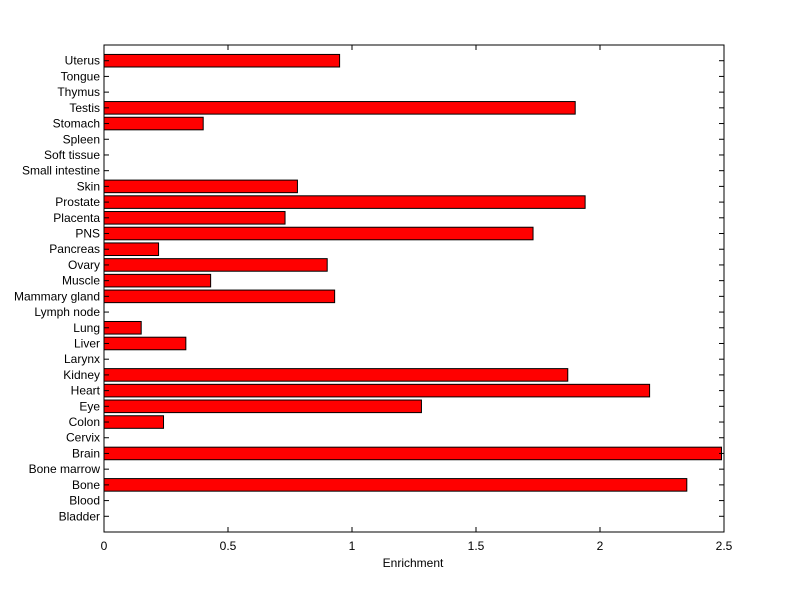 This screenshot has width=800, height=599. I want to click on y-tick-label: Brain, so click(86, 453).